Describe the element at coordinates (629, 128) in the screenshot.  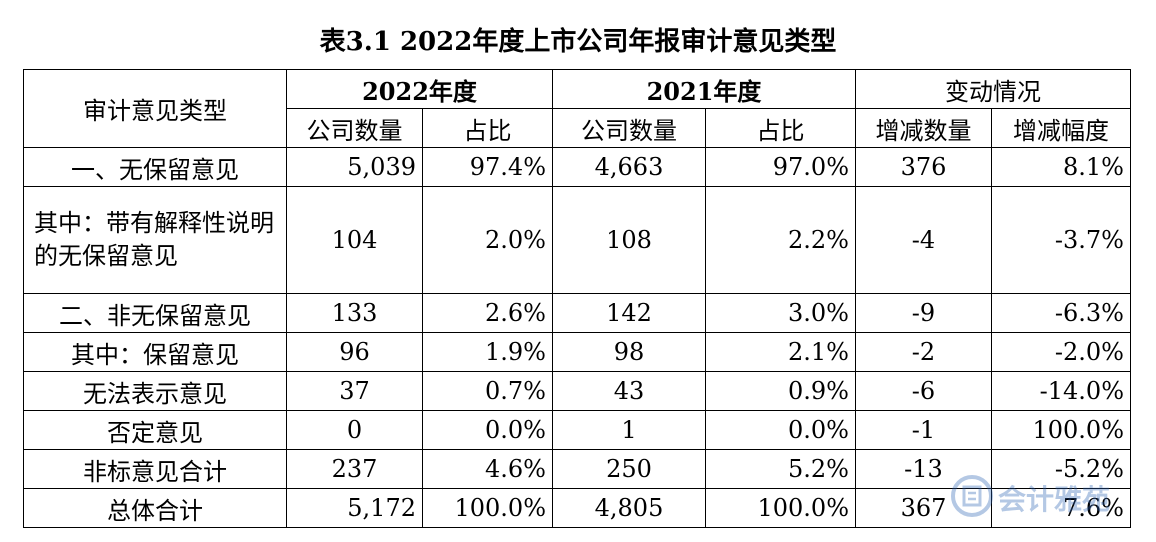
I see `header-count-2021: 公司数量` at that location.